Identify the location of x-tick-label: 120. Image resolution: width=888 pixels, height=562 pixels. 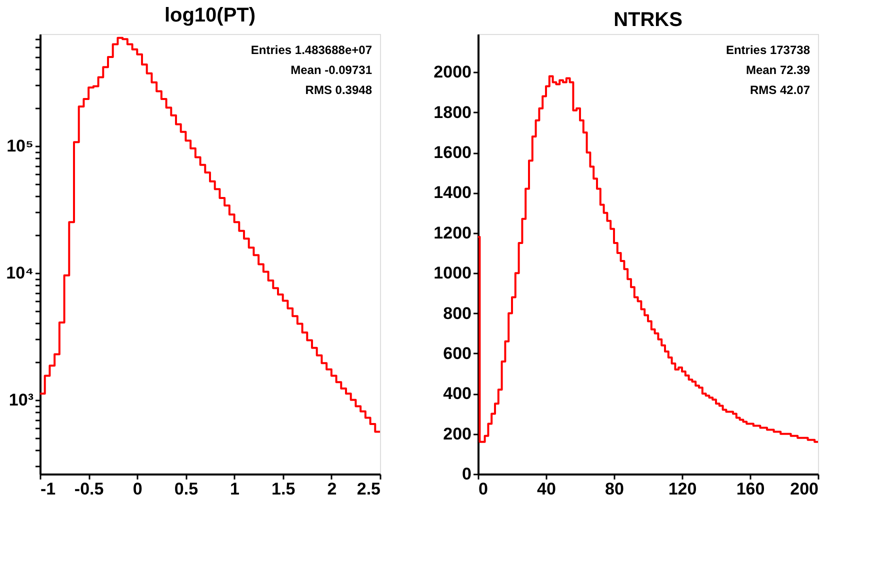
(682, 489).